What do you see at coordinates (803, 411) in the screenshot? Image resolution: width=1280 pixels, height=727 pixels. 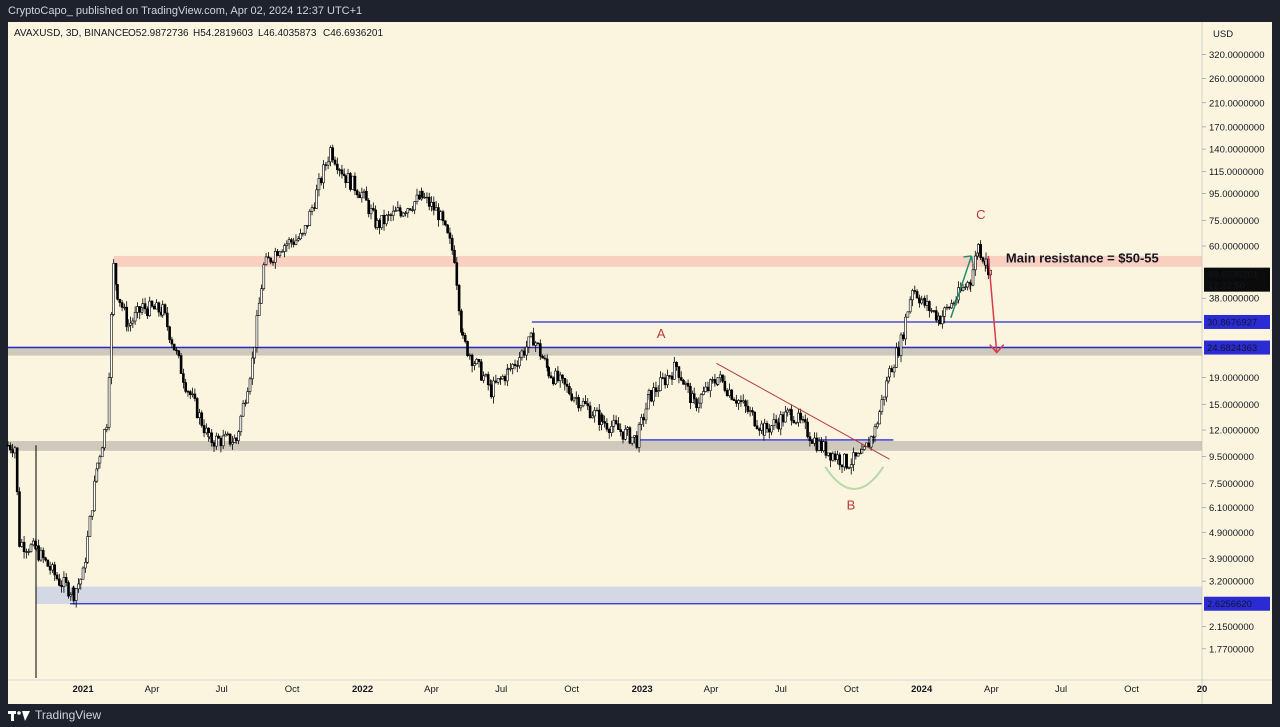 I see `trend-line` at bounding box center [803, 411].